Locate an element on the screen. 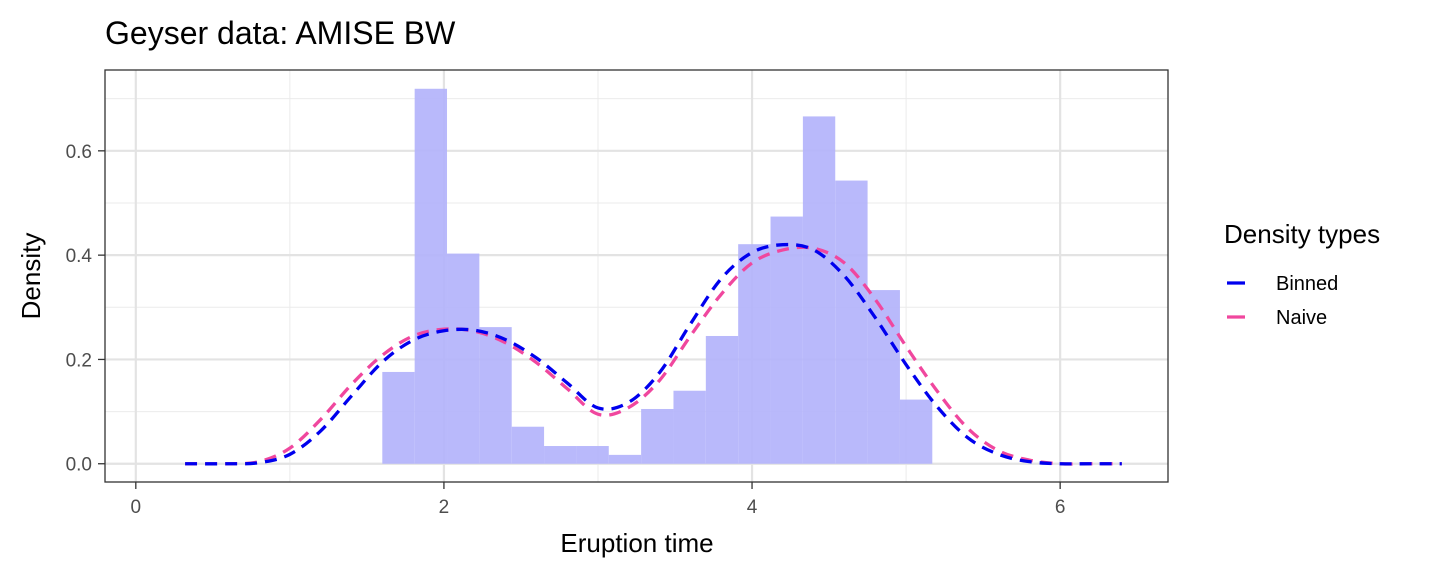  x-tick-label: 6 is located at coordinates (1060, 507).